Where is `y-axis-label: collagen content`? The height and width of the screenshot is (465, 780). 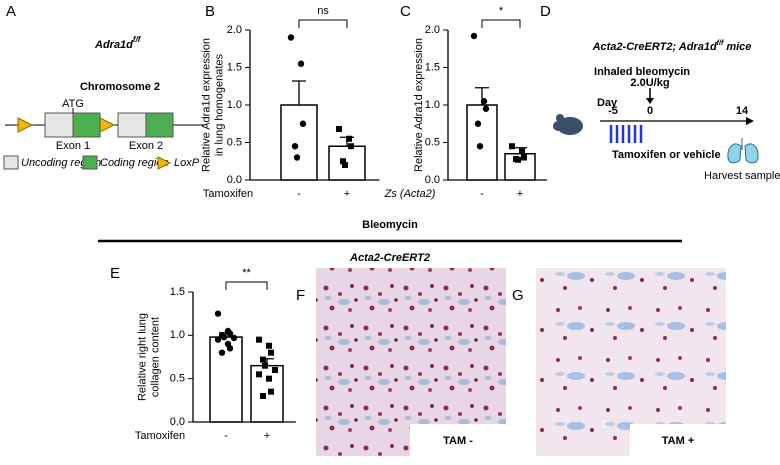 y-axis-label: collagen content is located at coordinates (155, 357).